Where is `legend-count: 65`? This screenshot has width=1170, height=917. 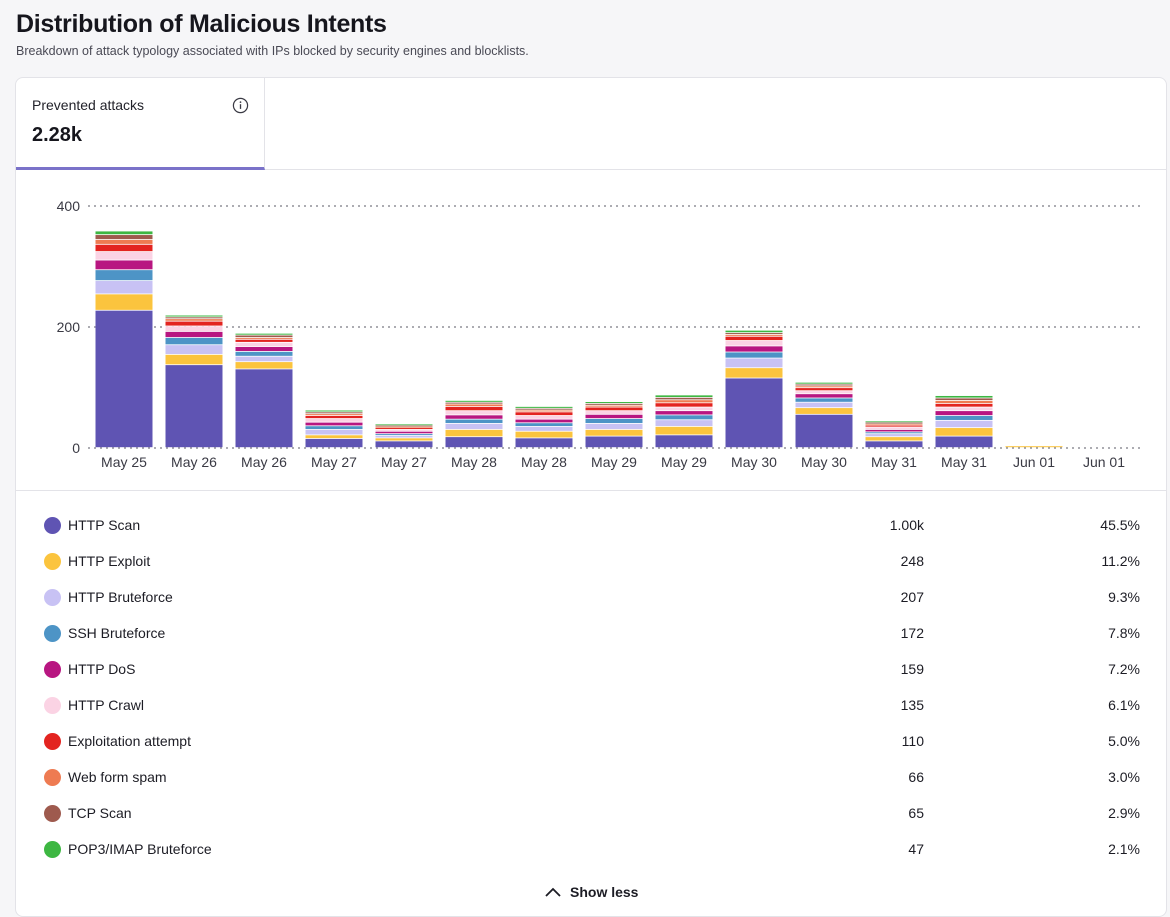
legend-count: 65 is located at coordinates (916, 813).